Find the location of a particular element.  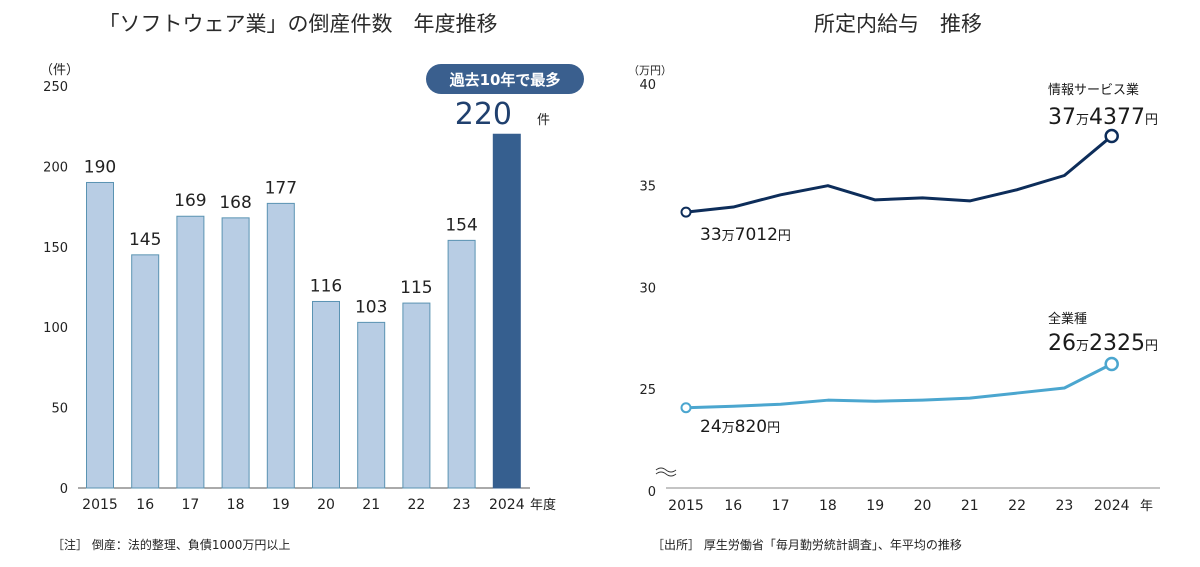

bar-x-tick-label: 21 is located at coordinates (371, 505).